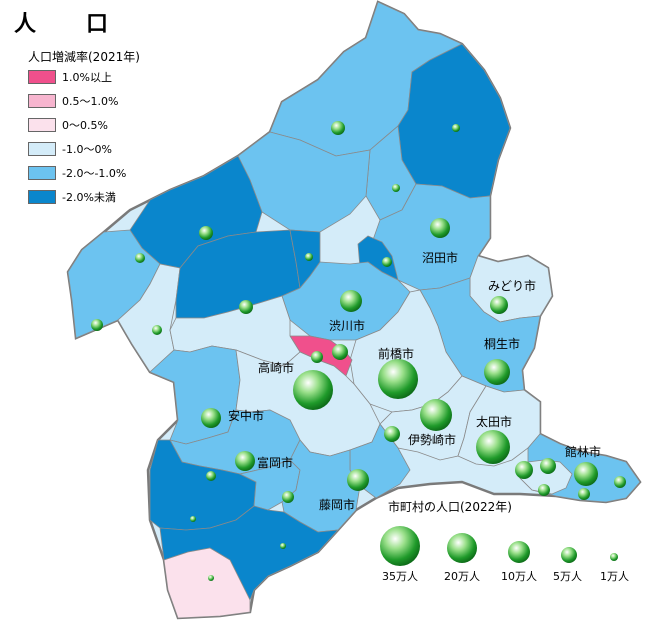  I want to click on population-circle-kanra, so click(288, 497).